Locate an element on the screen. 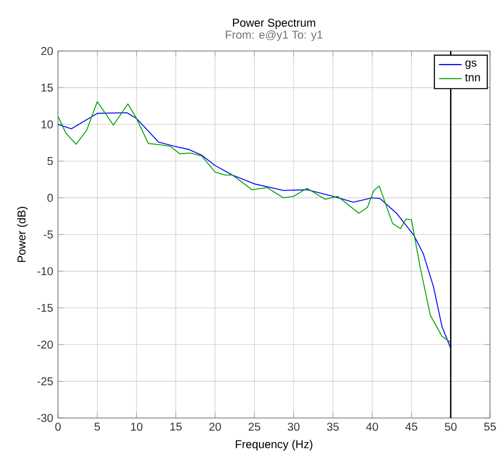 The height and width of the screenshot is (468, 502). chart-title: Power Spectrum is located at coordinates (274, 23).